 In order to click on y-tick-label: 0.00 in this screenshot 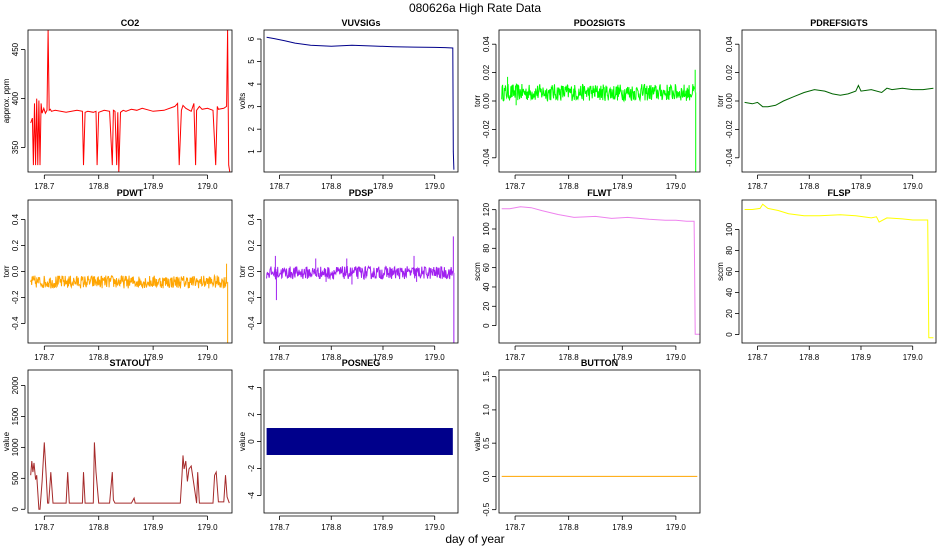, I will do `click(486, 101)`.